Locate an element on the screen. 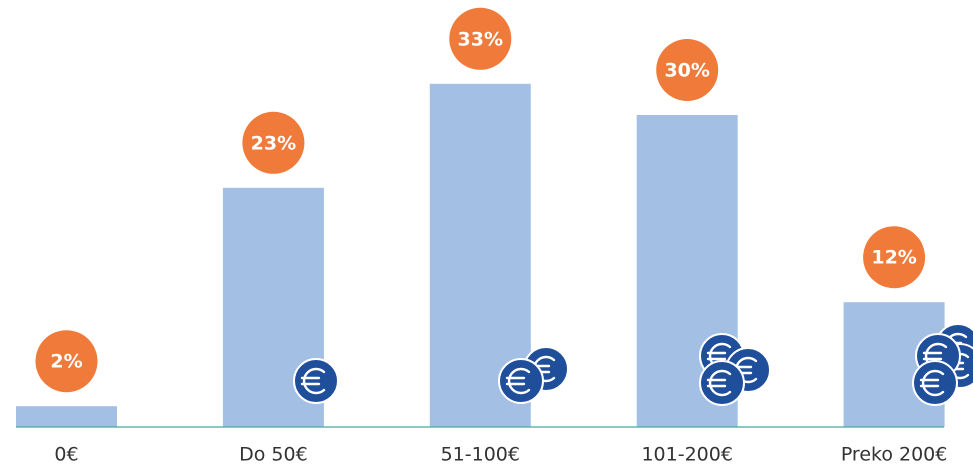 Image resolution: width=973 pixels, height=466 pixels. value-label: 2% is located at coordinates (66, 362).